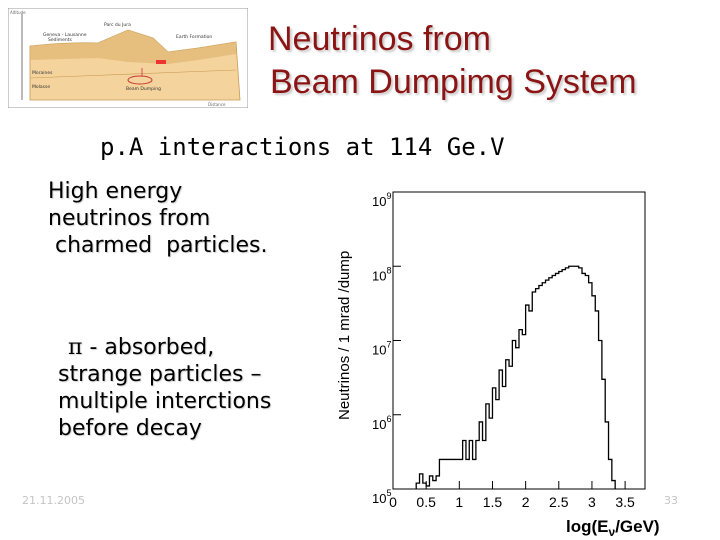 This screenshot has width=720, height=540. Describe the element at coordinates (115, 191) in the screenshot. I see `block1-line-1: High energy` at that location.